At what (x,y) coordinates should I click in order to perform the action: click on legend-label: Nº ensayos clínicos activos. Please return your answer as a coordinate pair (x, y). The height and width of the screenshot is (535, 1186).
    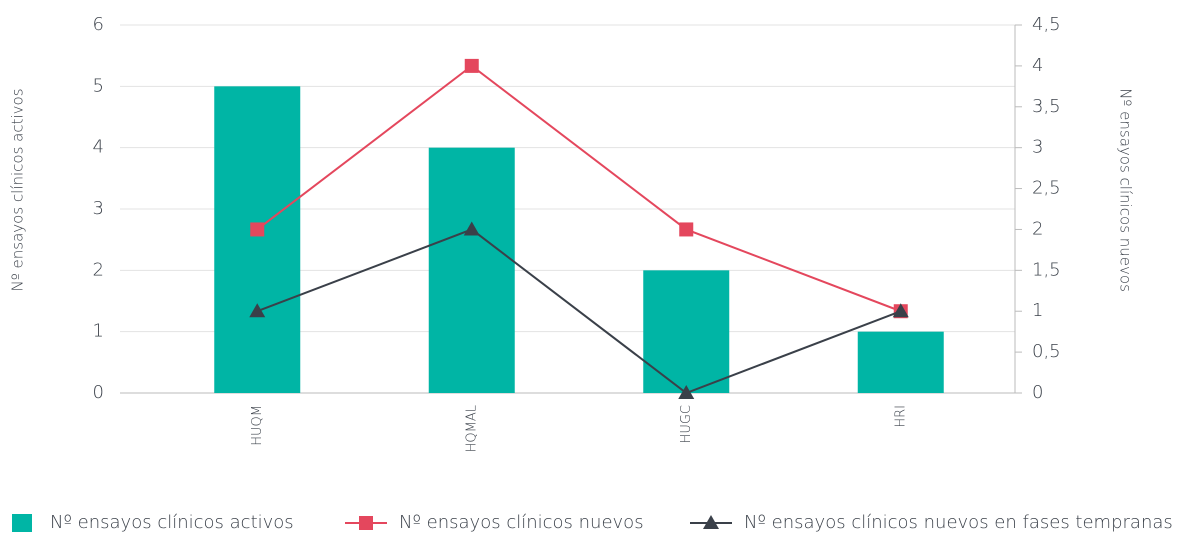
    Looking at the image, I should click on (172, 522).